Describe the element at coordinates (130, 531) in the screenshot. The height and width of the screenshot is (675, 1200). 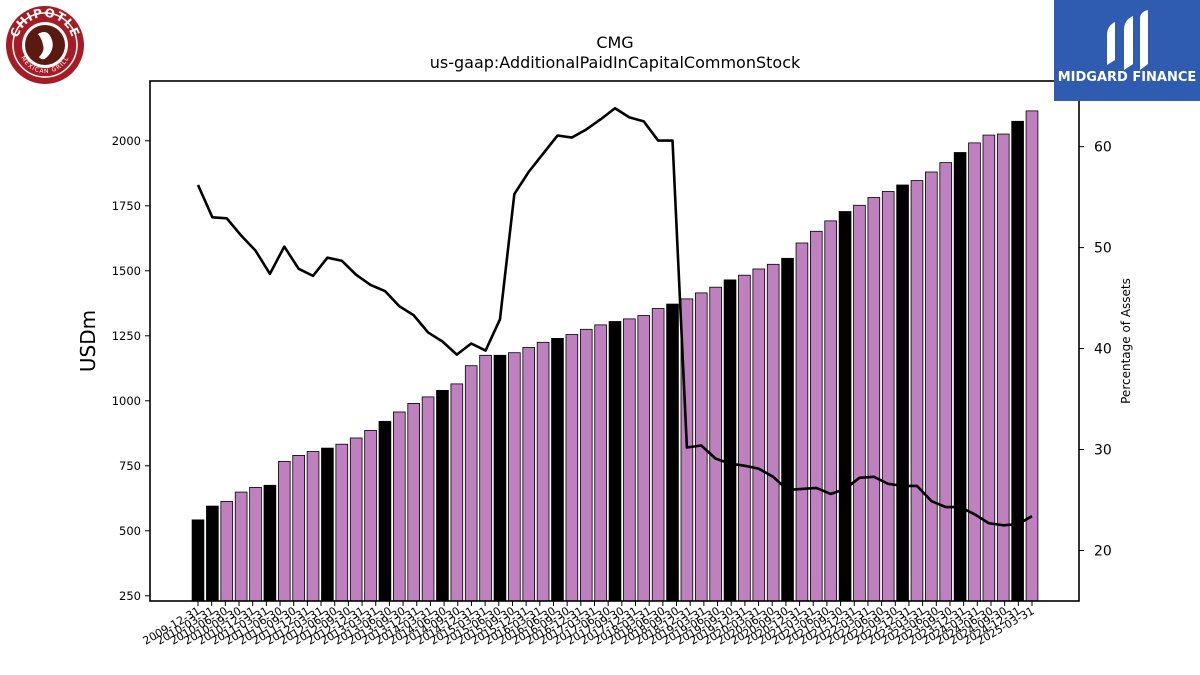
I see `y-tick-label: 500` at that location.